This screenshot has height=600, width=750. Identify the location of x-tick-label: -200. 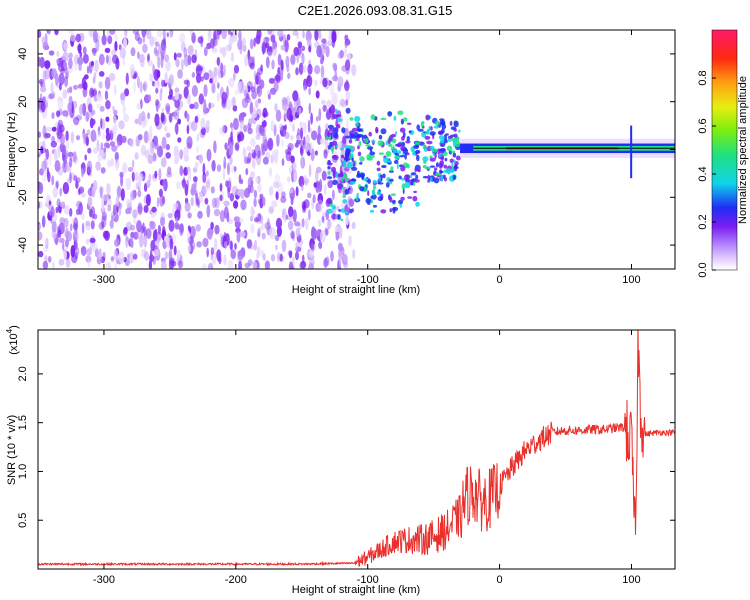
(236, 280).